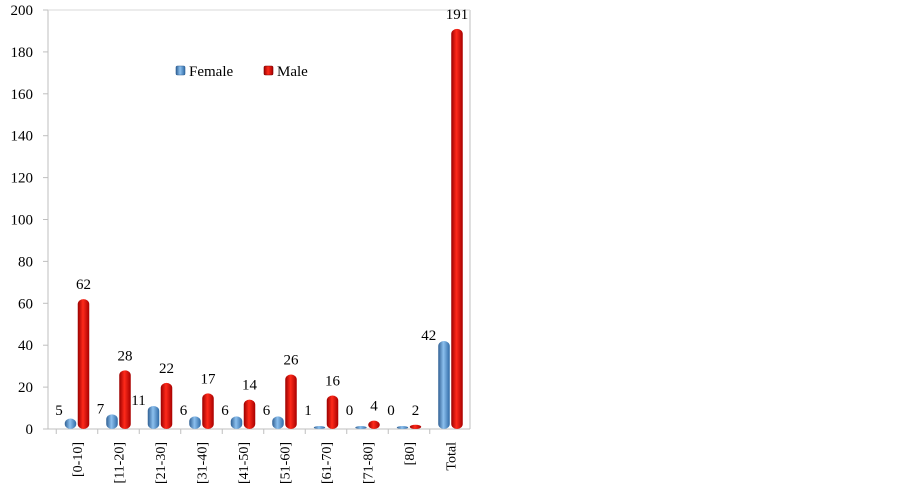  What do you see at coordinates (286, 463) in the screenshot?
I see `x-tick-label: [51-60]` at bounding box center [286, 463].